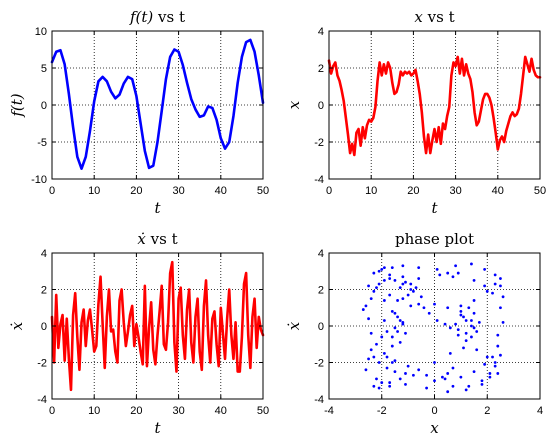  Describe the element at coordinates (169, 17) in the screenshot. I see `chart-title-rest: vs t` at that location.